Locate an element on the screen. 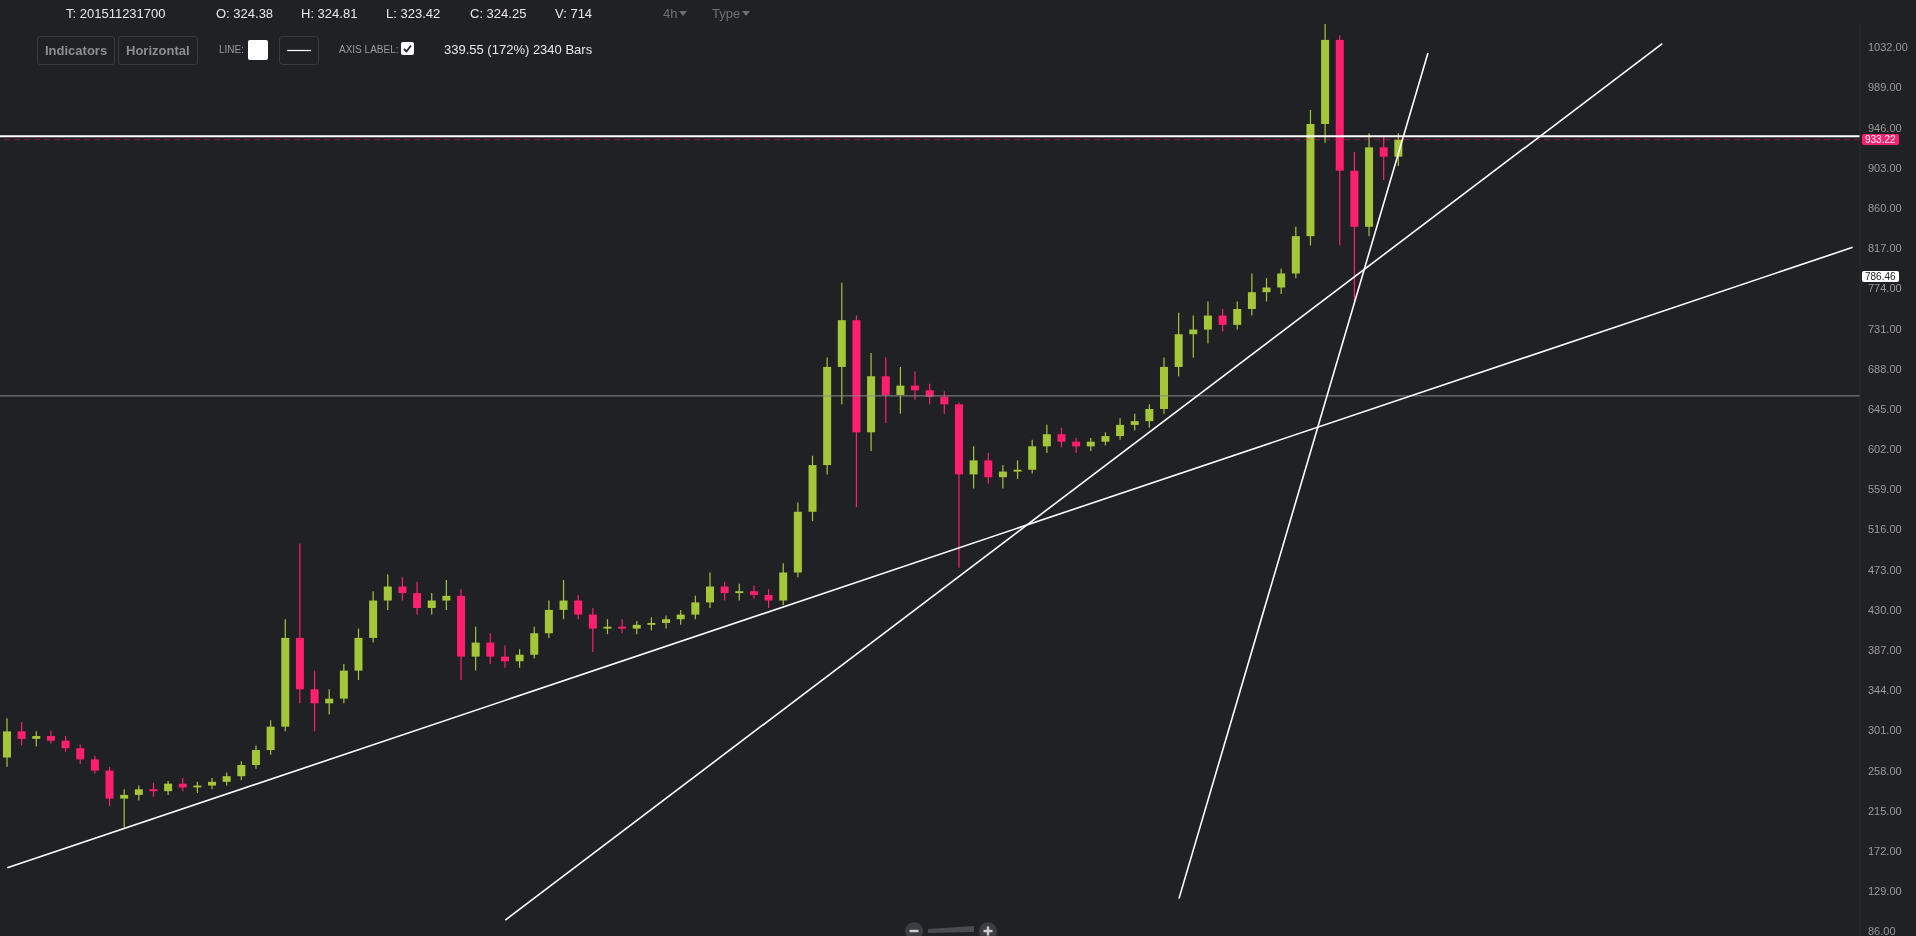 This screenshot has width=1916, height=936. y-tick-label: 430.00 is located at coordinates (1885, 609).